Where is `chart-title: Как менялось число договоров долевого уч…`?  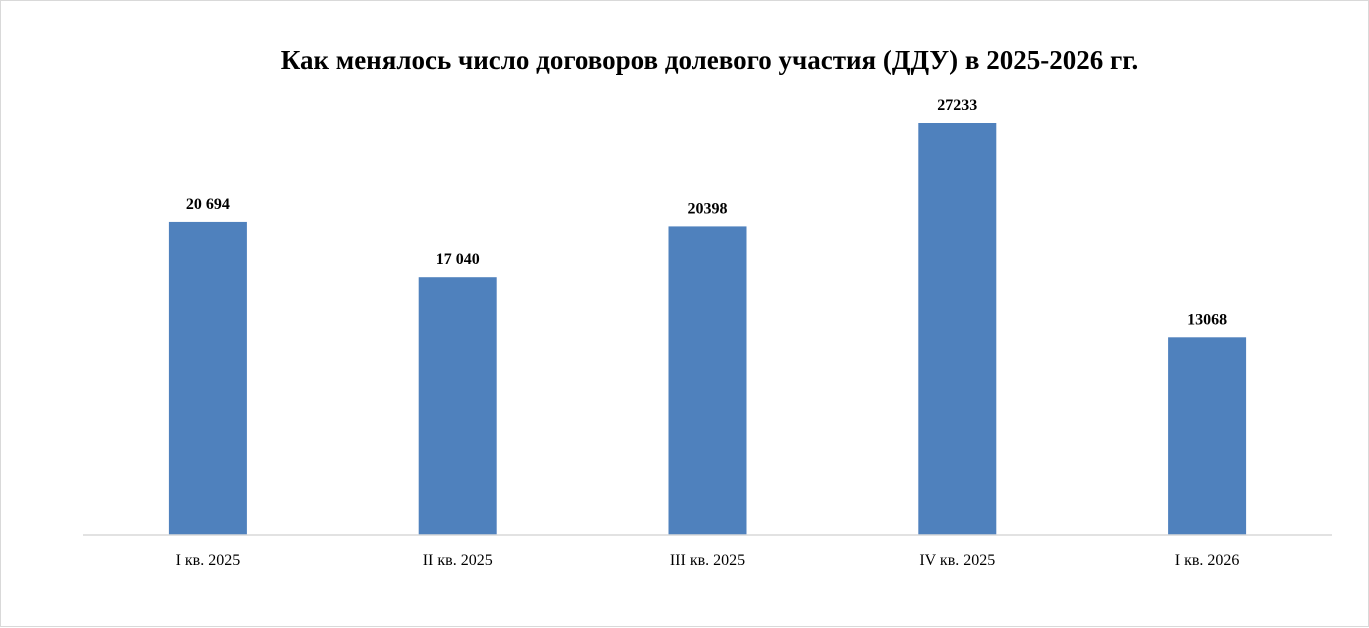
chart-title: Как менялось число договоров долевого уч… is located at coordinates (709, 60).